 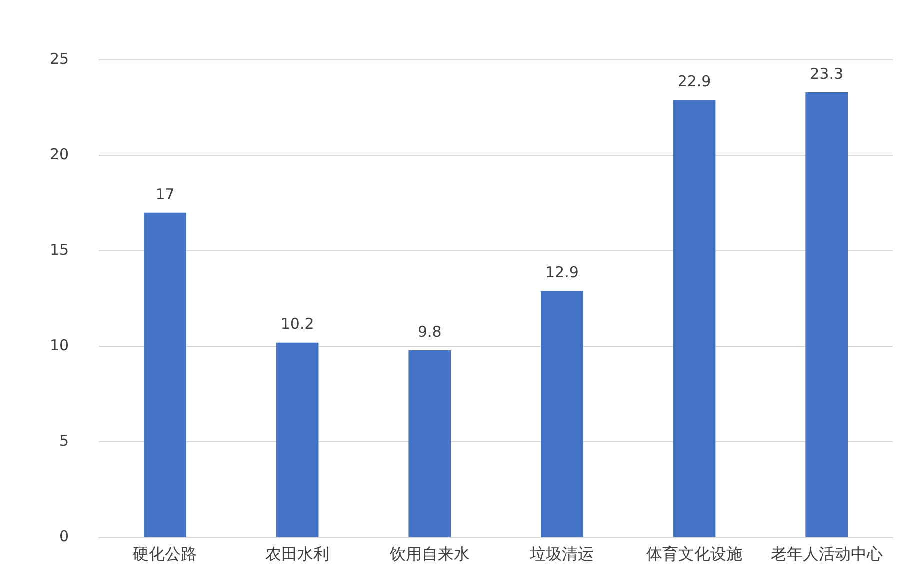 What do you see at coordinates (297, 324) in the screenshot?
I see `data-label: 10.2` at bounding box center [297, 324].